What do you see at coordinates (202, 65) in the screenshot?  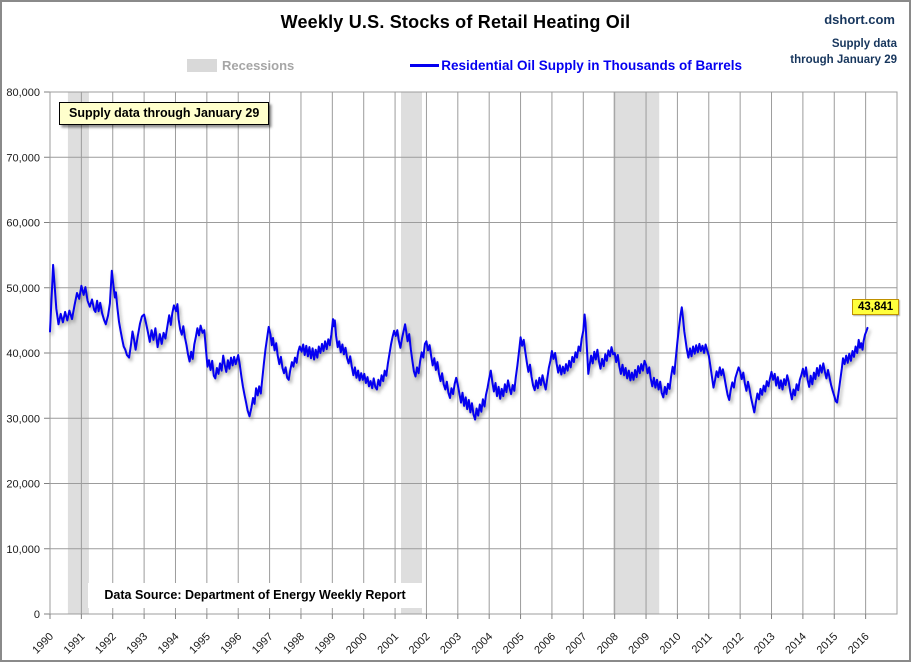 I see `recession-swatch` at bounding box center [202, 65].